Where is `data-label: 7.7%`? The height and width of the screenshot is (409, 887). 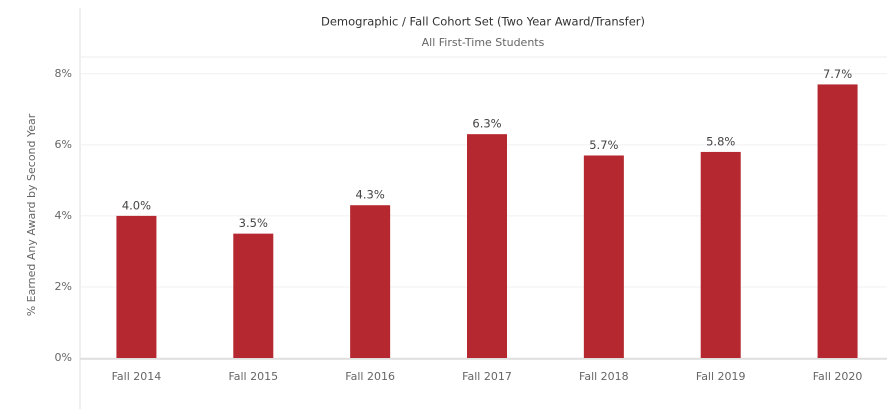
data-label: 7.7% is located at coordinates (837, 74).